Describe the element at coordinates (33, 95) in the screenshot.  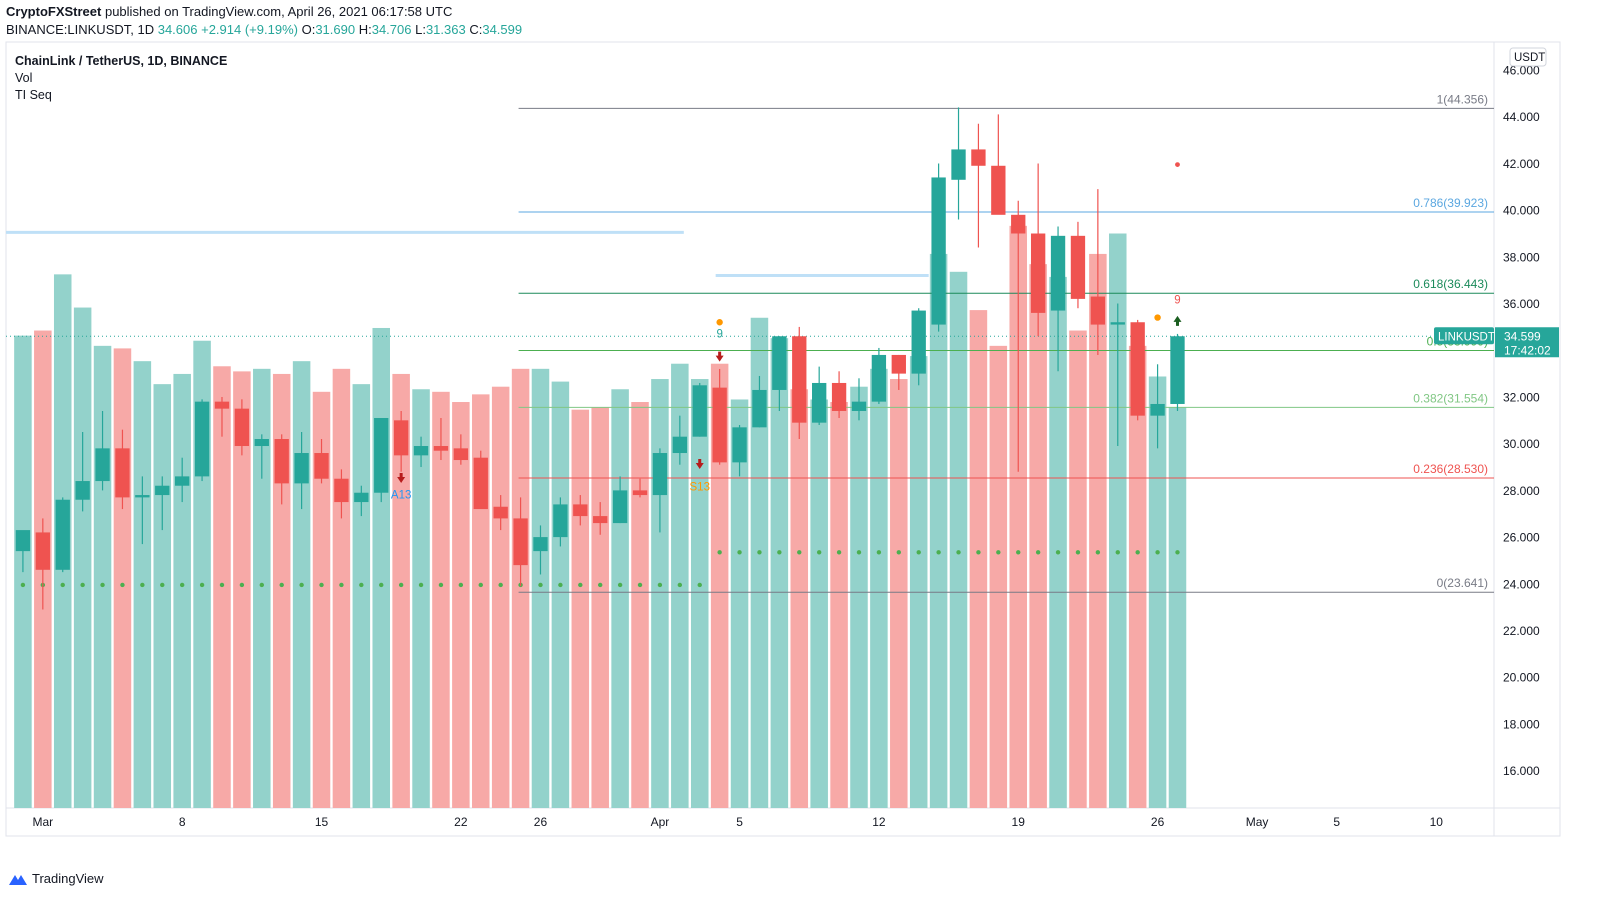
I see `legend-indicator: TI Seq` at that location.